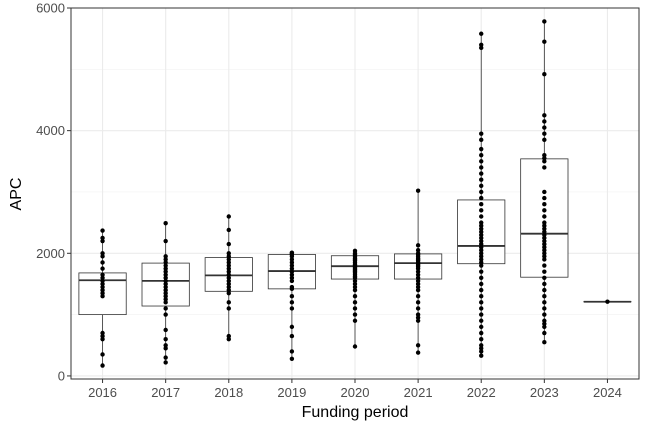 This screenshot has height=432, width=648. What do you see at coordinates (418, 392) in the screenshot?
I see `x-tick-label: 2021` at bounding box center [418, 392].